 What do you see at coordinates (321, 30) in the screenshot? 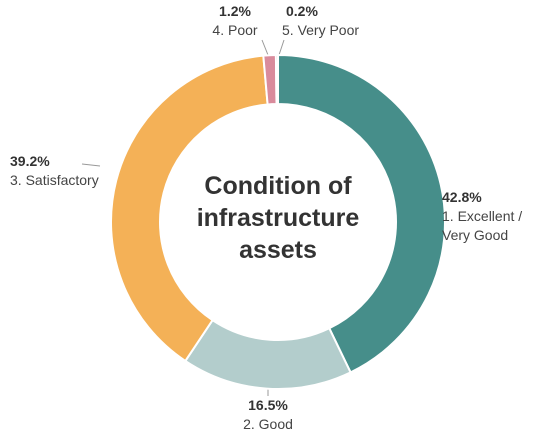
I see `category-label: 5. Very Poor` at bounding box center [321, 30].